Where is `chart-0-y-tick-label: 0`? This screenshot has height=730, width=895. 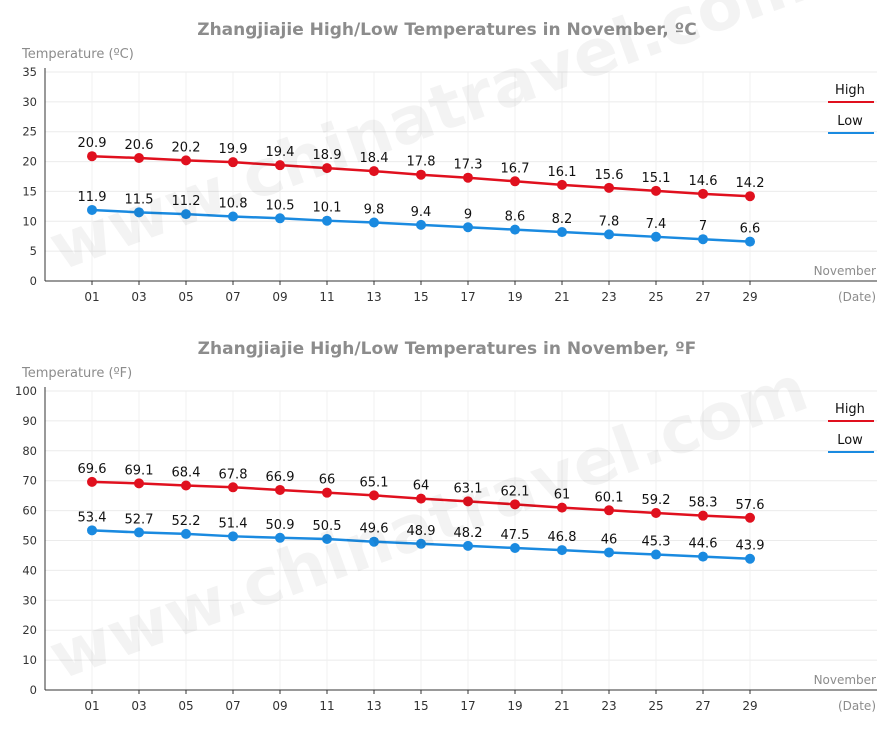 chart-0-y-tick-label: 0 is located at coordinates (33, 281).